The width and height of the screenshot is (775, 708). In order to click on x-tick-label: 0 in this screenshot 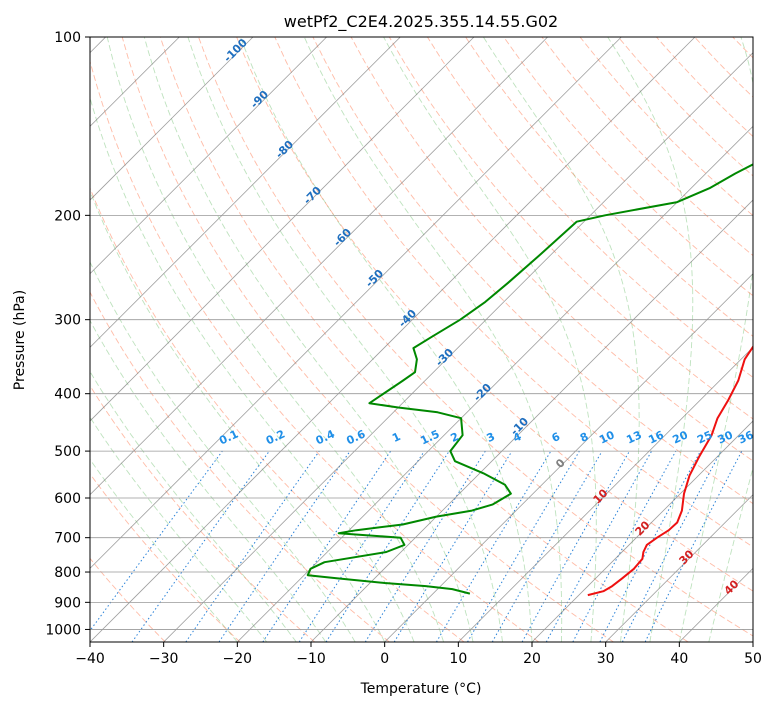, I will do `click(384, 659)`.